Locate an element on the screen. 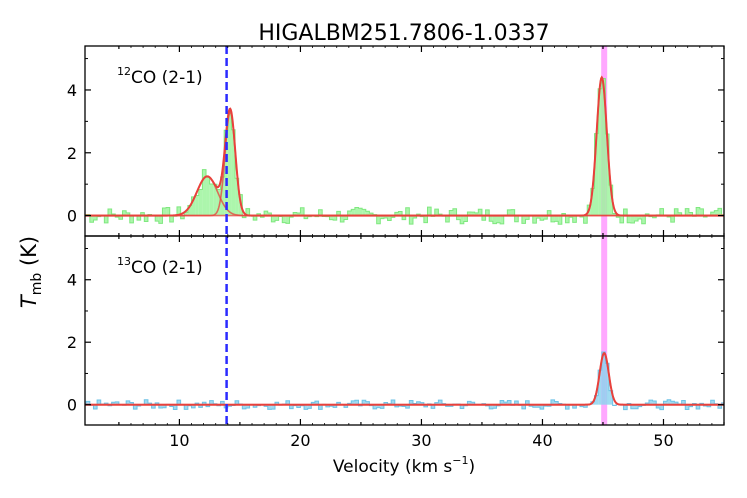  y-tick-label: 0 is located at coordinates (72, 405).